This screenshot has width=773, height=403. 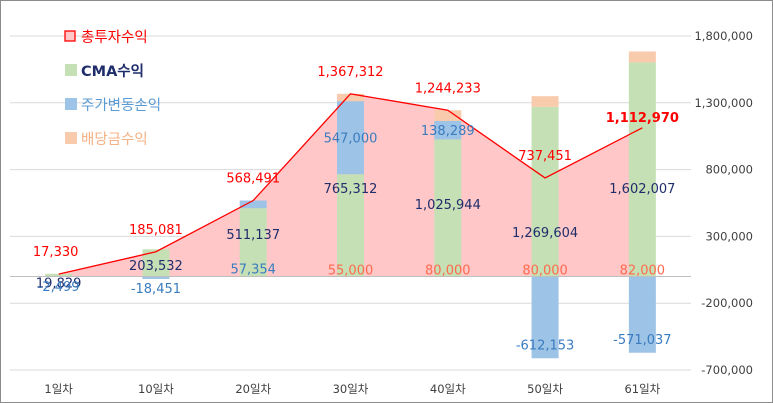 What do you see at coordinates (545, 389) in the screenshot?
I see `x-tick-label: 50일차` at bounding box center [545, 389].